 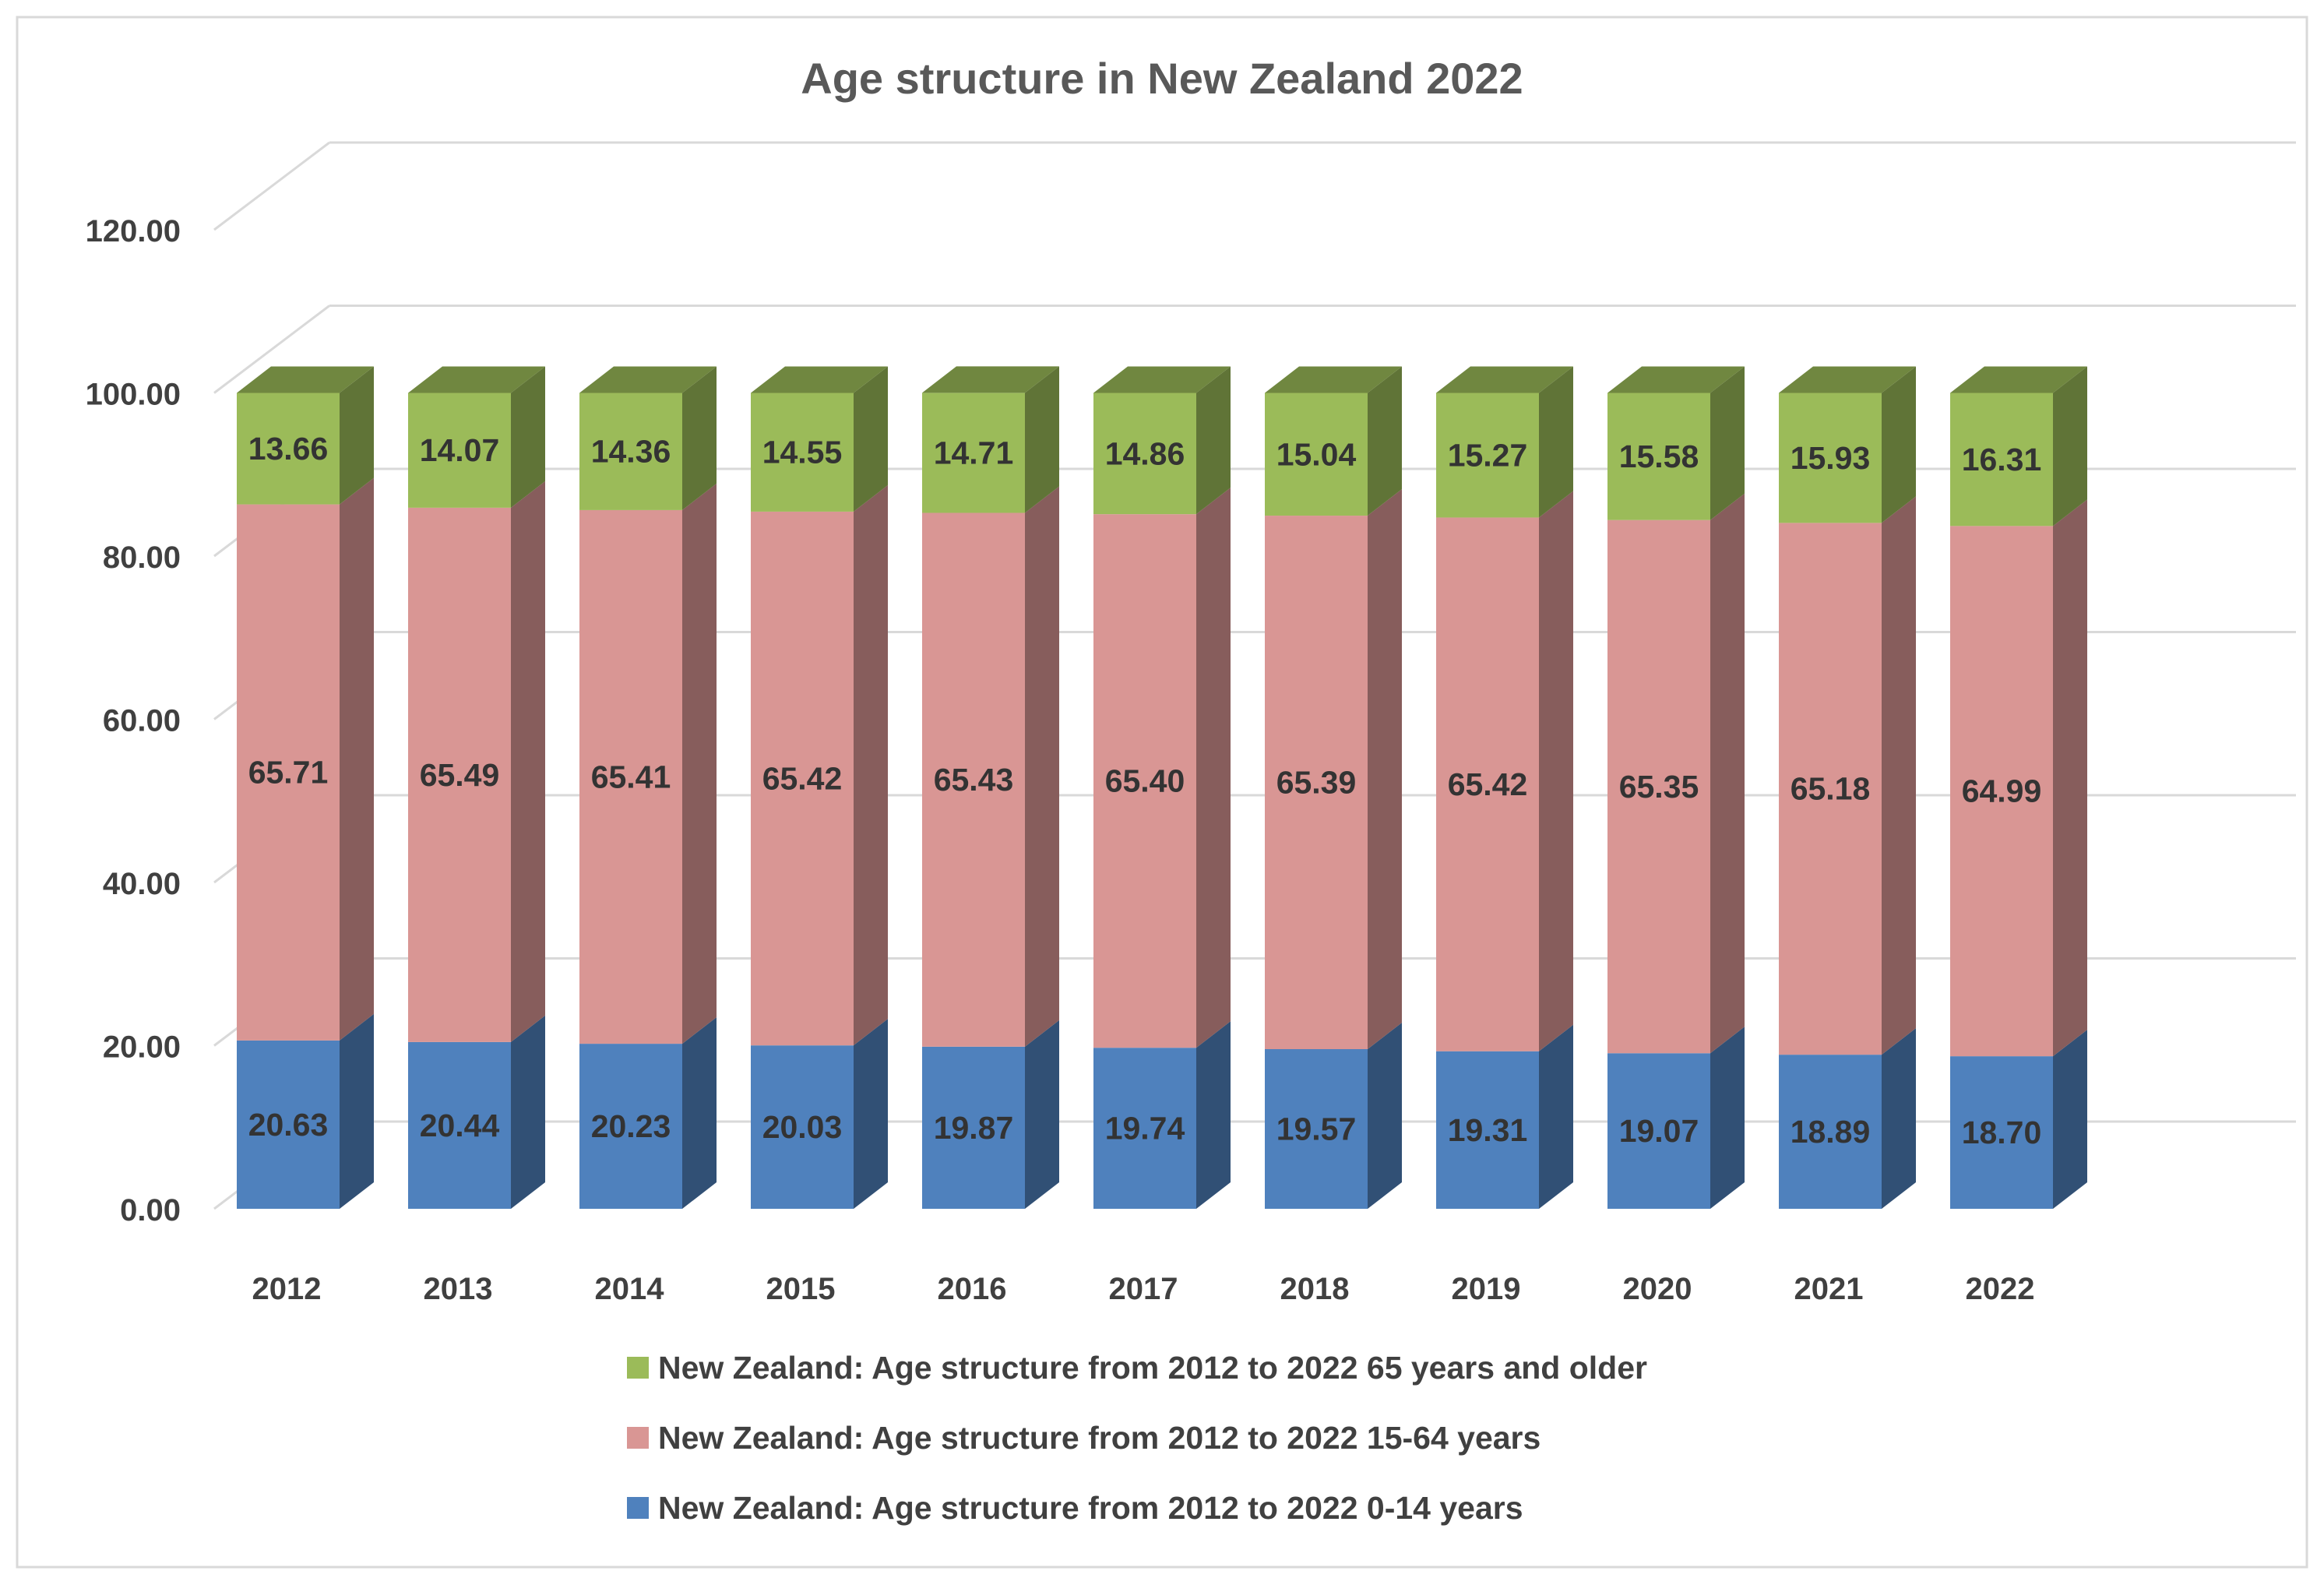 I want to click on data-label: 65.71, so click(x=288, y=773).